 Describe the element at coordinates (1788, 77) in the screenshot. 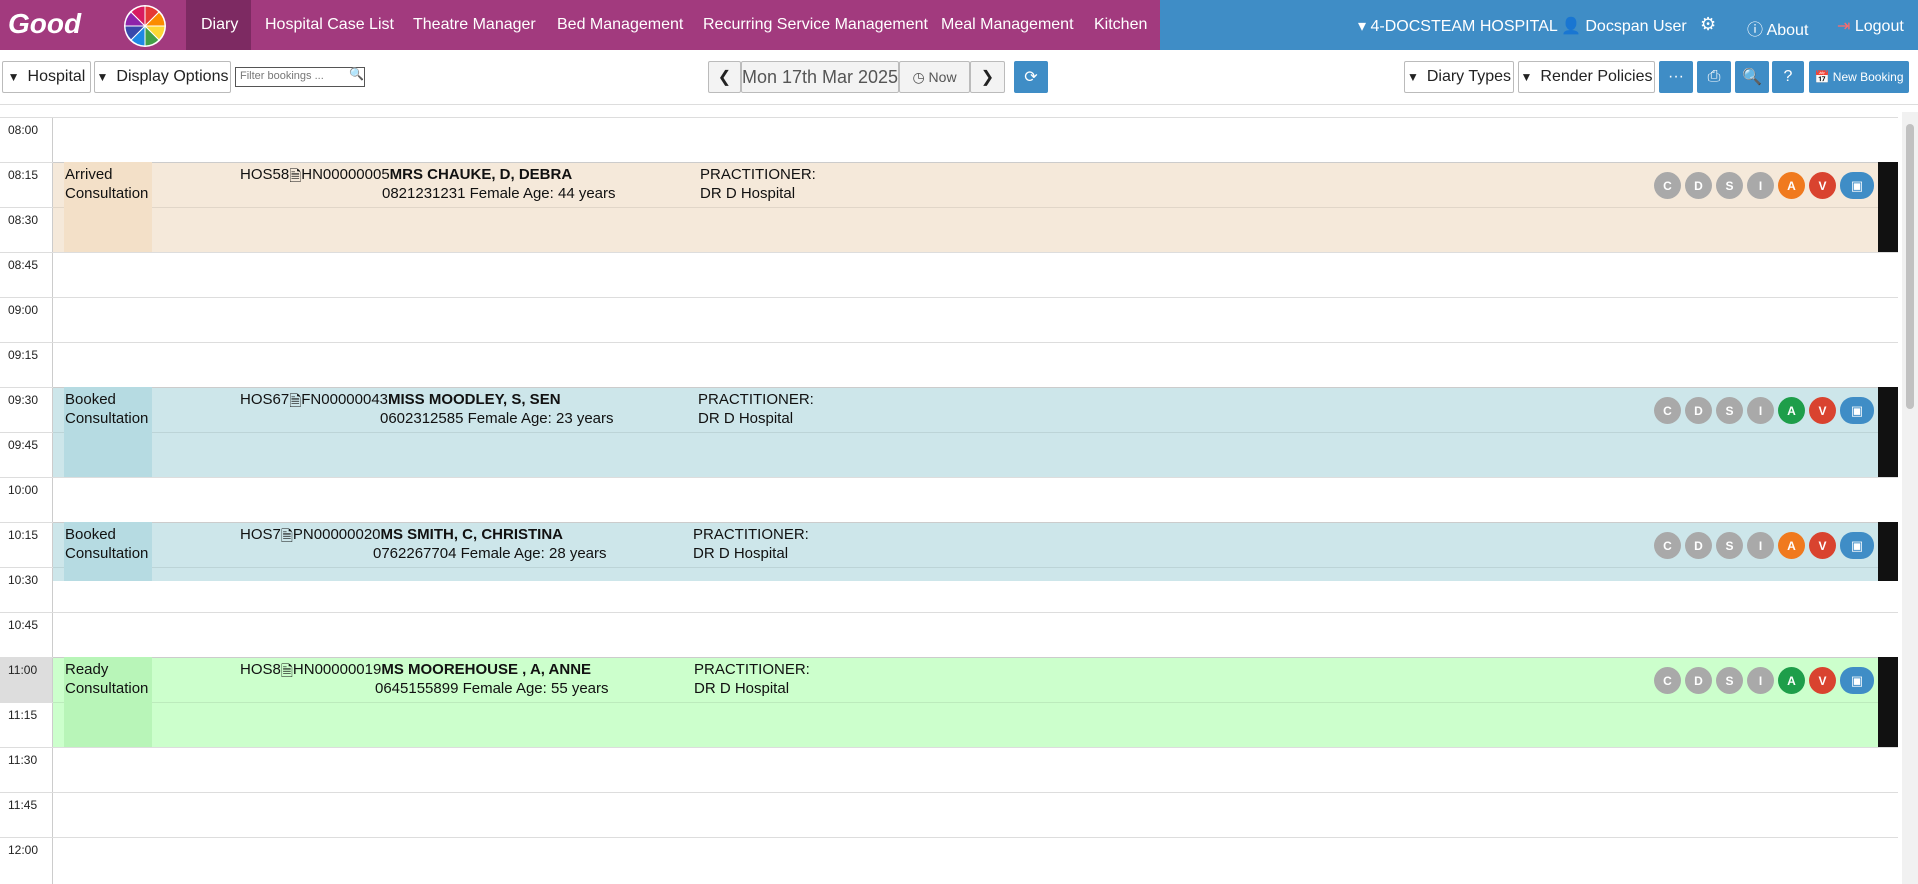

I see `help: ?` at that location.